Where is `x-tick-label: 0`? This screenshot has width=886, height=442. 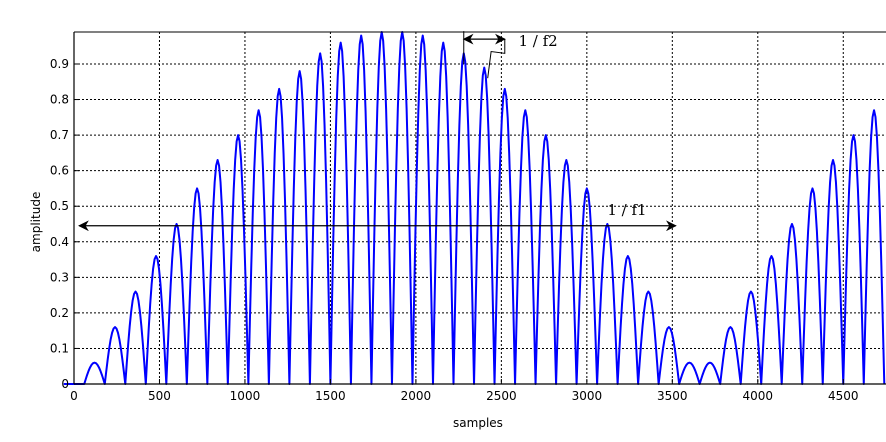 x-tick-label: 0 is located at coordinates (74, 396).